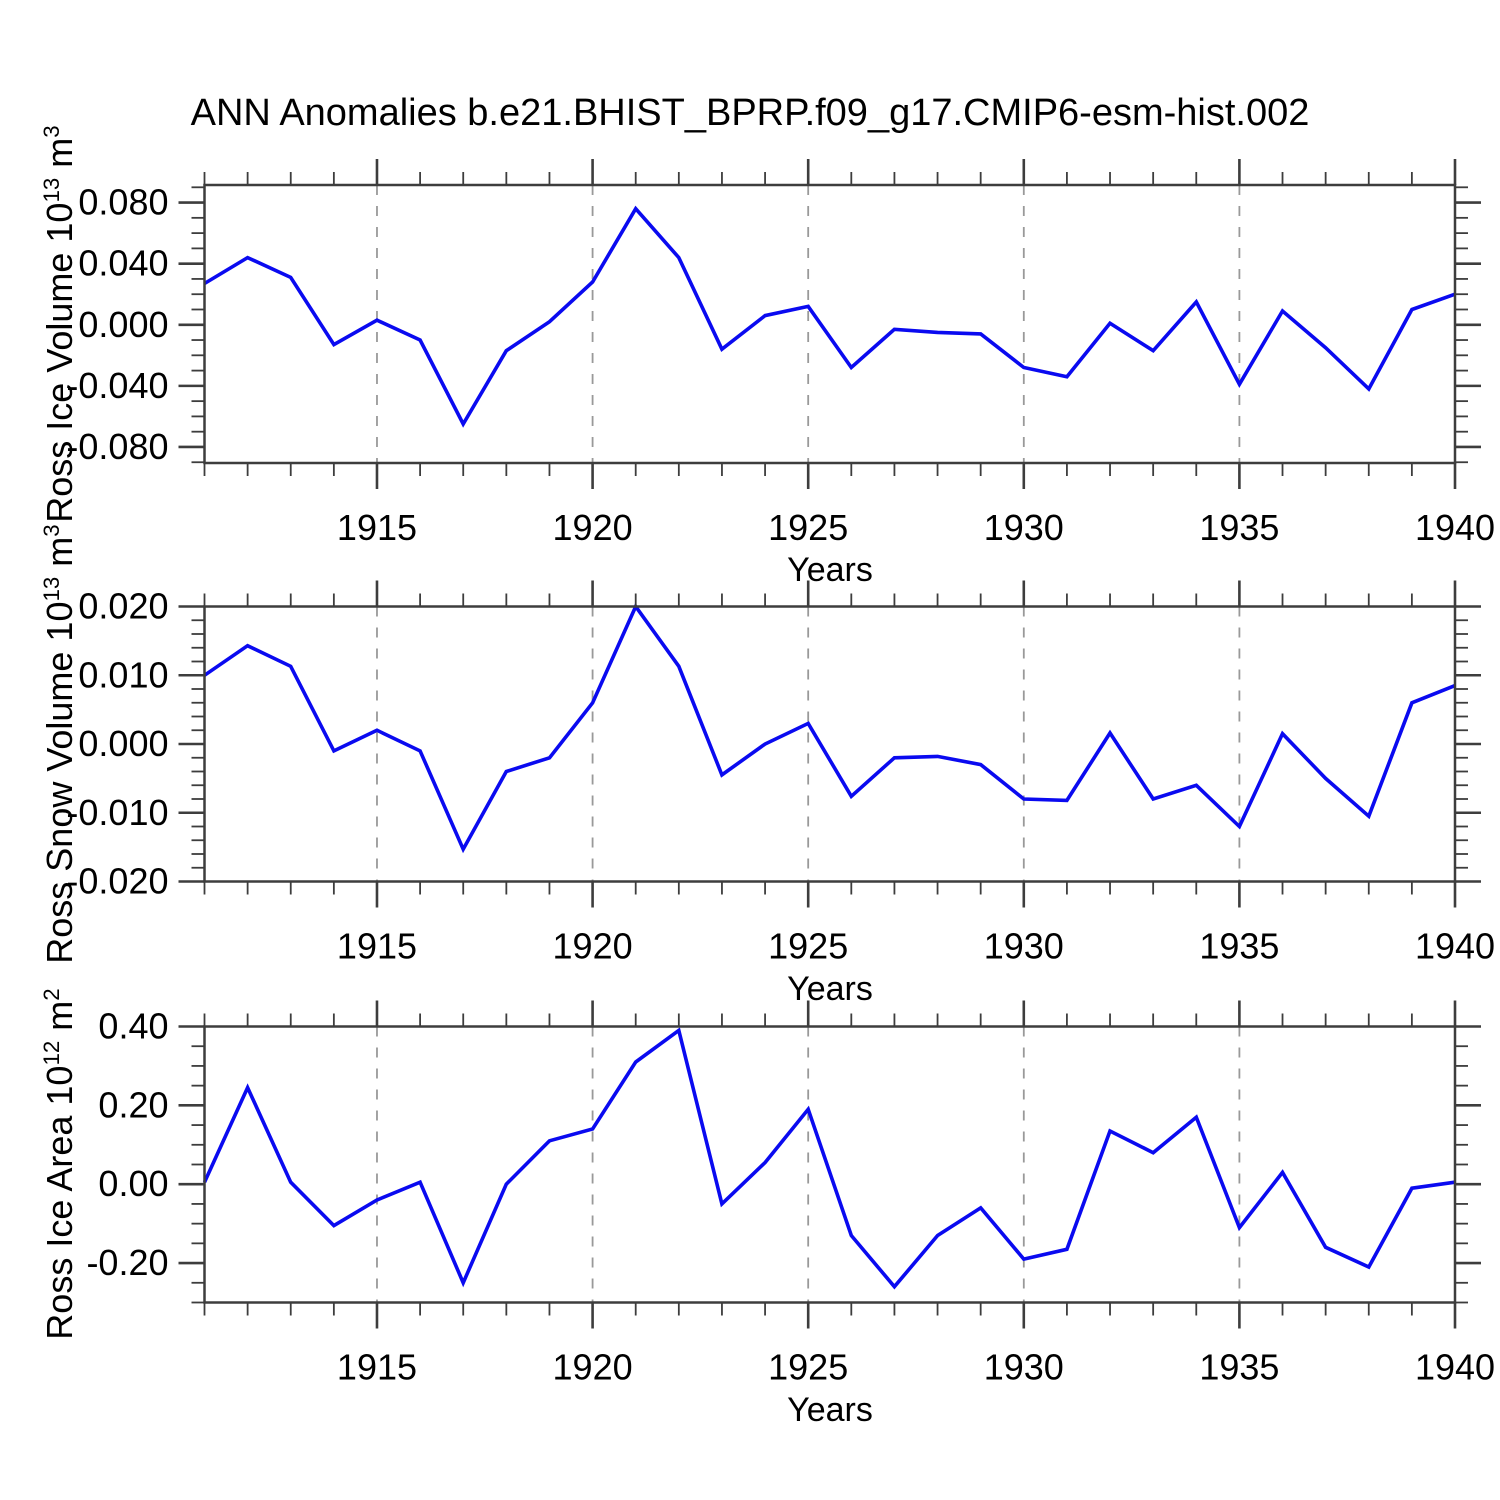  What do you see at coordinates (829, 728) in the screenshot?
I see `data-line-ross-snow-volume` at bounding box center [829, 728].